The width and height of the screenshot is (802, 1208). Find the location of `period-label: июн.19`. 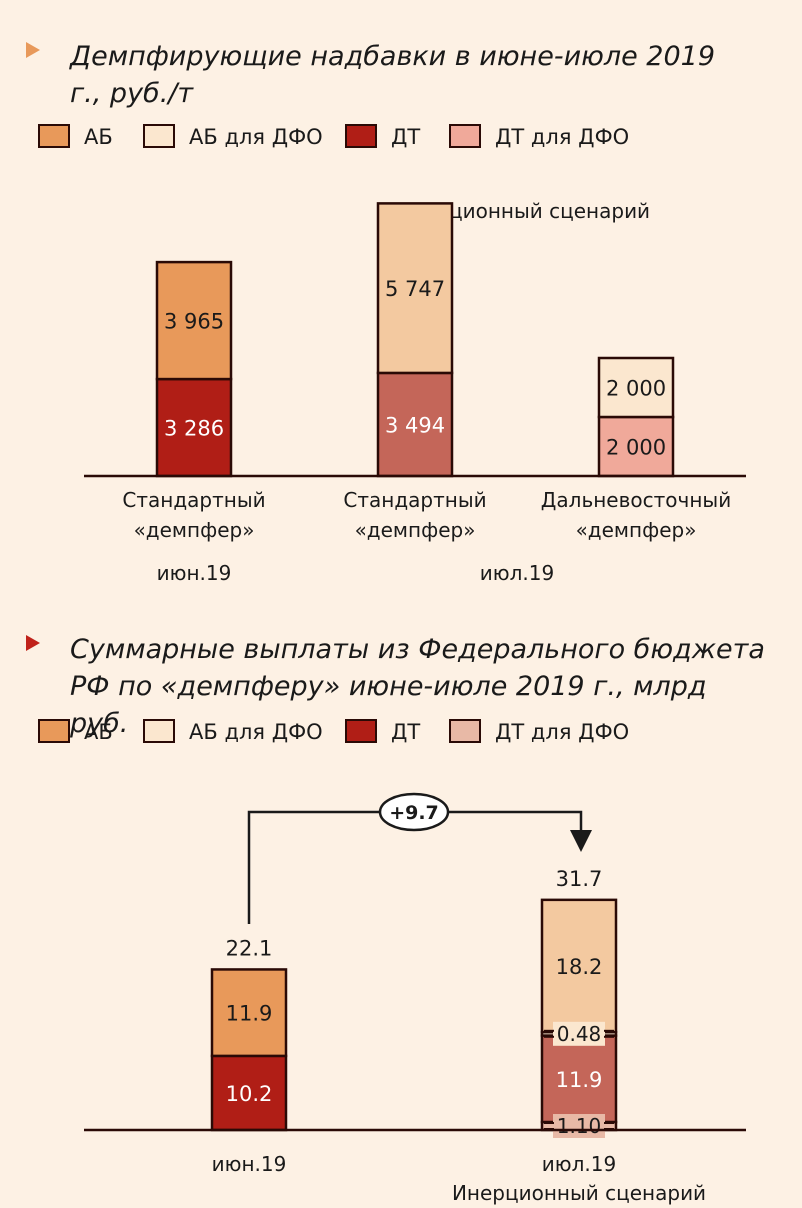

period-label: июн.19 is located at coordinates (194, 573).